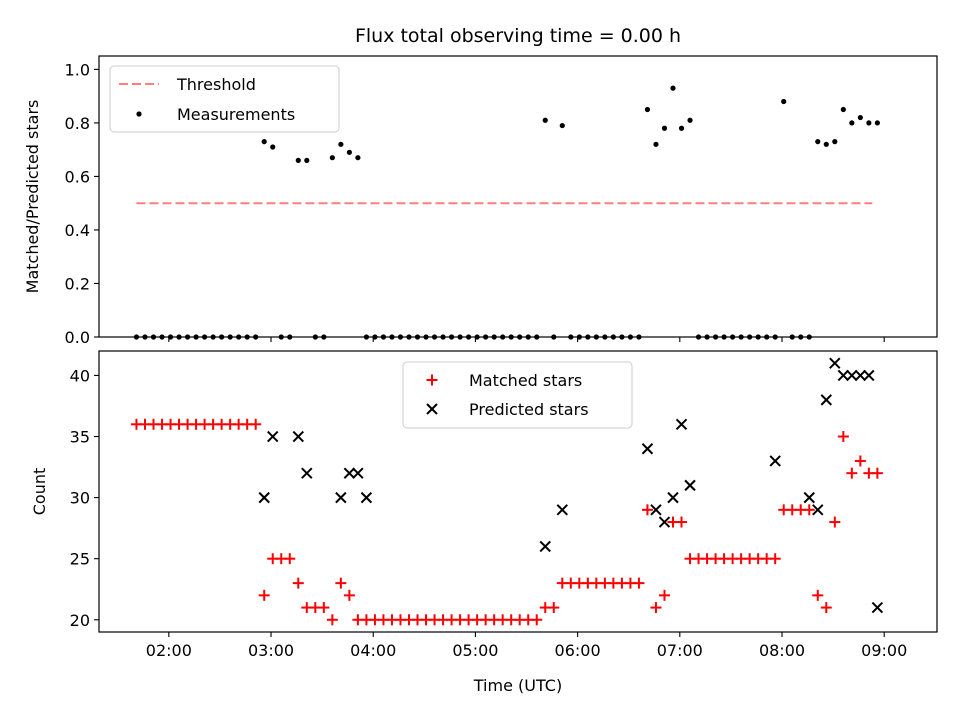 The width and height of the screenshot is (960, 720). Describe the element at coordinates (77, 283) in the screenshot. I see `top-y-tick-label: 0.2` at that location.